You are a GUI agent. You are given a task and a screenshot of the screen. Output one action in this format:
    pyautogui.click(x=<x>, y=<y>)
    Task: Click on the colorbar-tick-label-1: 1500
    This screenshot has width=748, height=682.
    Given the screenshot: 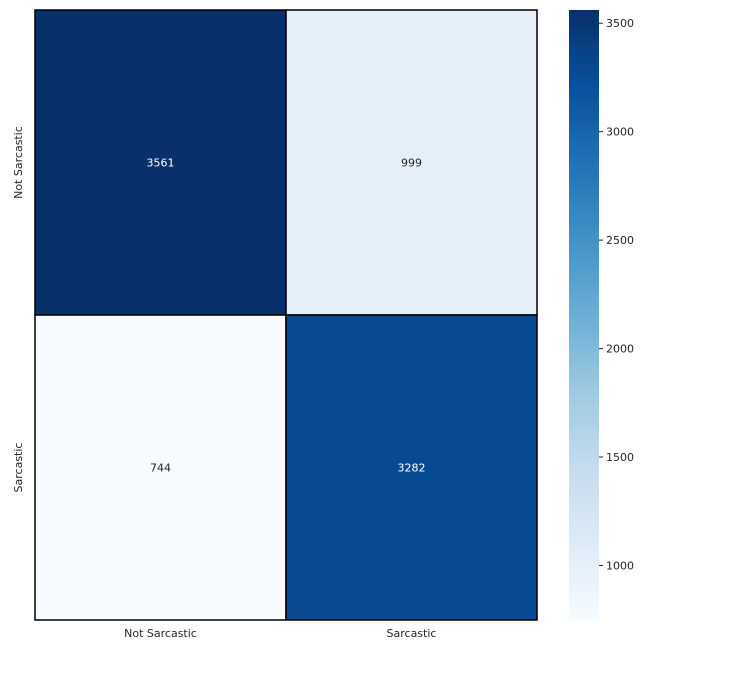 What is the action you would take?
    pyautogui.click(x=620, y=457)
    